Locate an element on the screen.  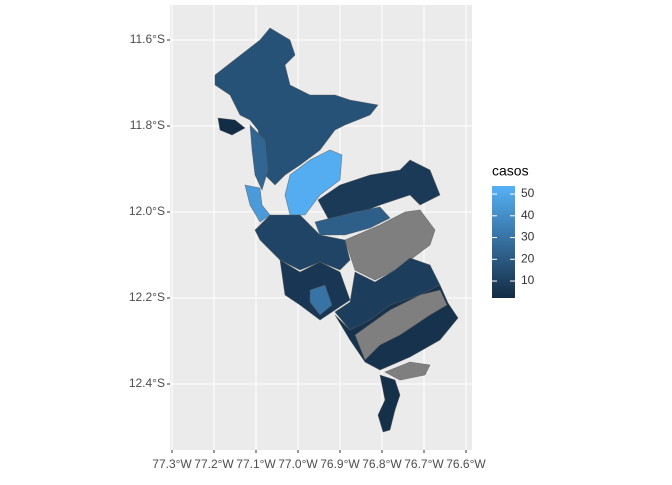
legend-label: 50 is located at coordinates (528, 193).